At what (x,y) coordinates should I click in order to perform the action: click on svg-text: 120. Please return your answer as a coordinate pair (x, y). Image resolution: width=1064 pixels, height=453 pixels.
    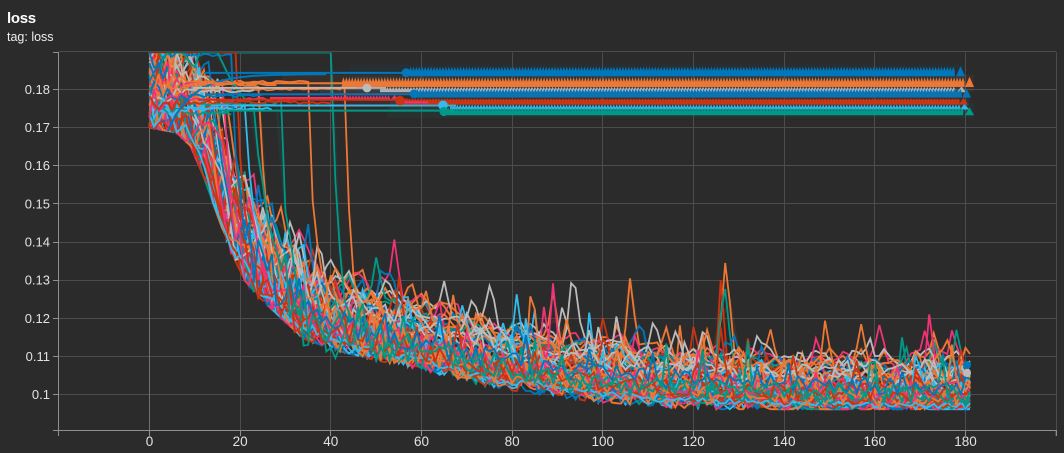
    Looking at the image, I should click on (693, 441).